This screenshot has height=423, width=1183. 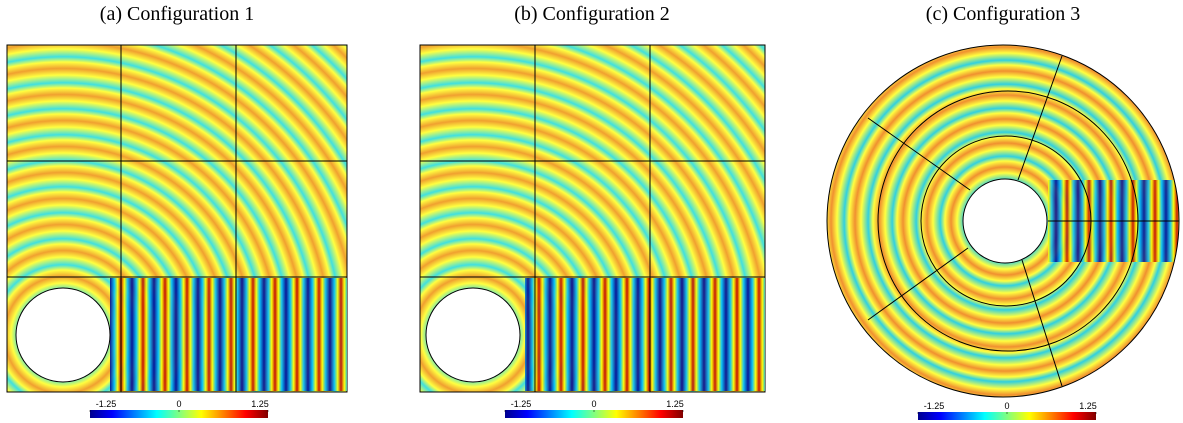 What do you see at coordinates (592, 14) in the screenshot?
I see `panel-title: (b) Configuration 2` at bounding box center [592, 14].